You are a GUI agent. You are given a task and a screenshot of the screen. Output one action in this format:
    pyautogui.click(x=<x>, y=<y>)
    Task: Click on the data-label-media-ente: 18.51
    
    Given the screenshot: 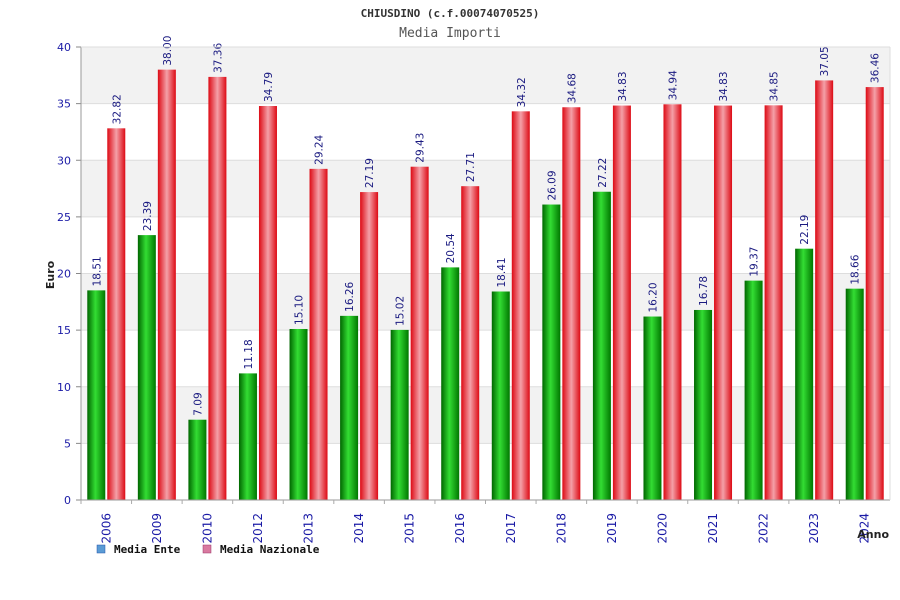 What is the action you would take?
    pyautogui.click(x=97, y=271)
    